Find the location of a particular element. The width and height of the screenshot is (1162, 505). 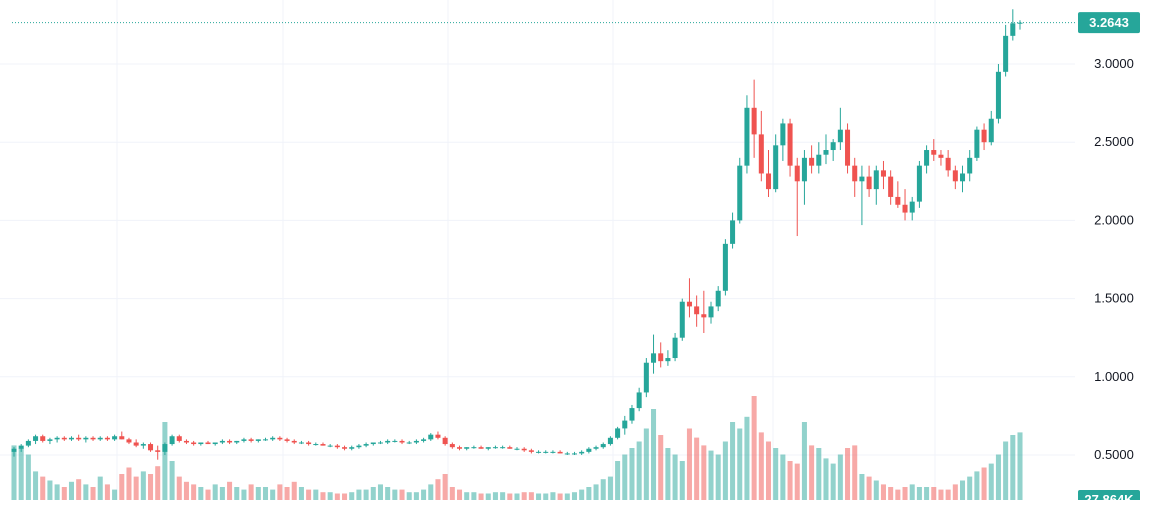

y-tick-label: 0.5000 is located at coordinates (1114, 454).